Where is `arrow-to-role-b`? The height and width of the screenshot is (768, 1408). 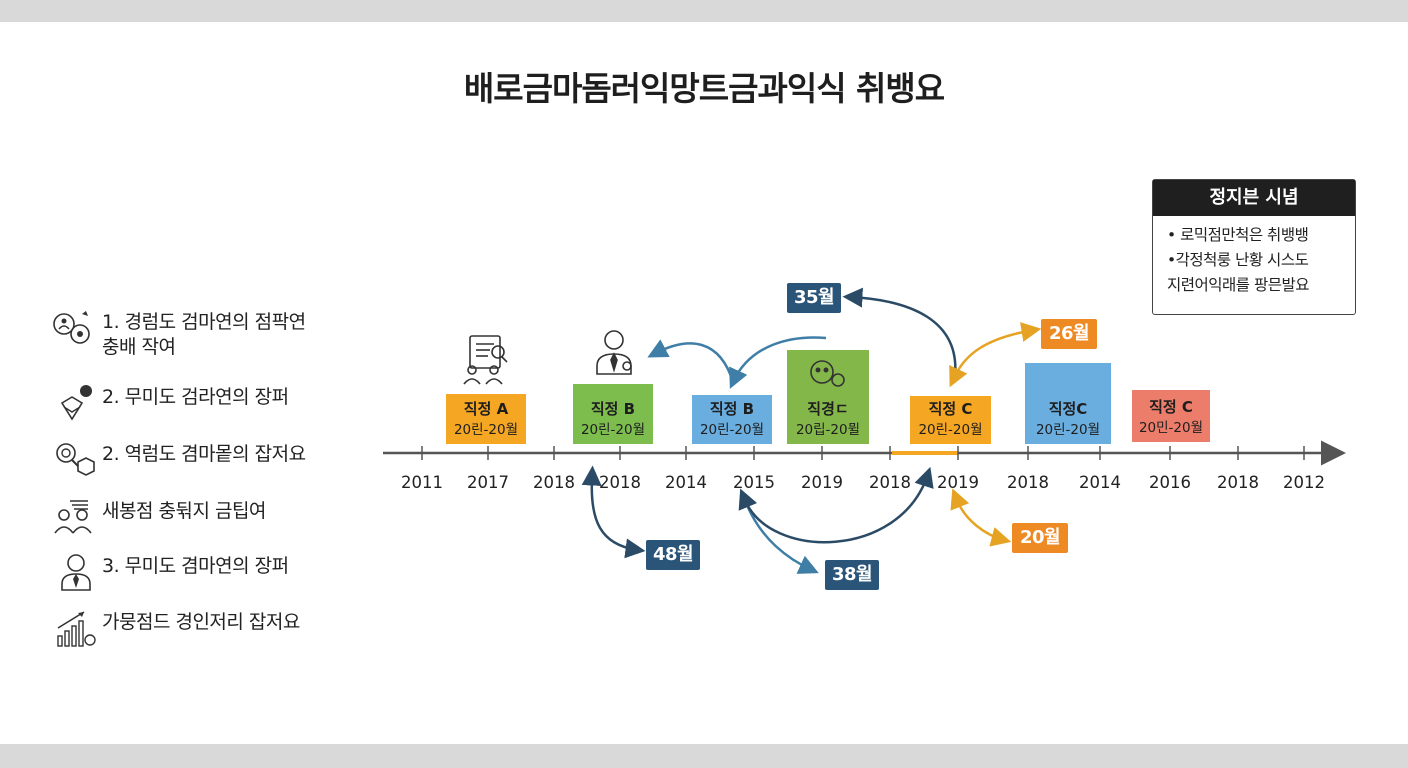
arrow-to-role-b is located at coordinates (778, 362).